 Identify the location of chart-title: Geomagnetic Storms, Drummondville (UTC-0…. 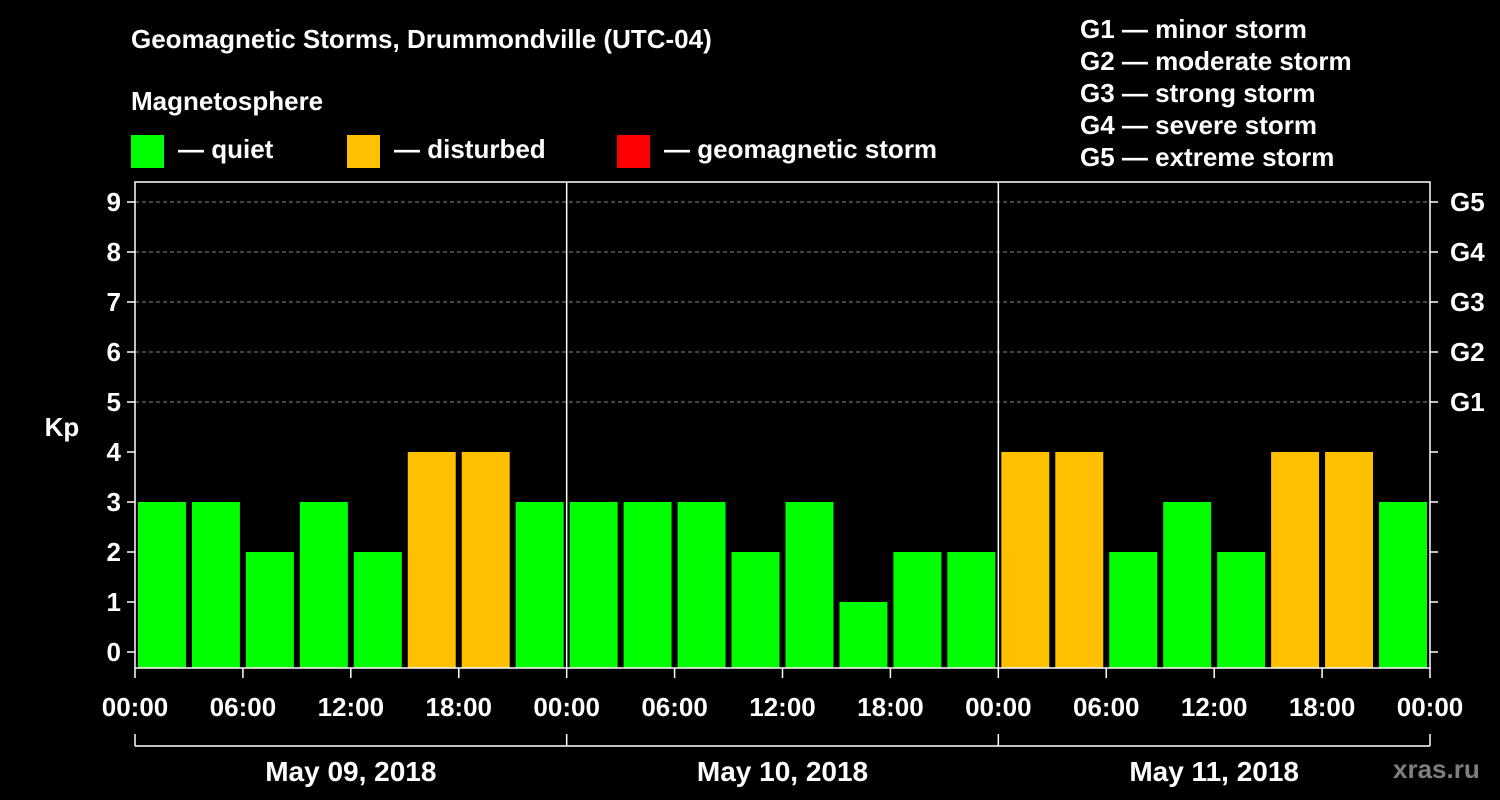
(421, 39).